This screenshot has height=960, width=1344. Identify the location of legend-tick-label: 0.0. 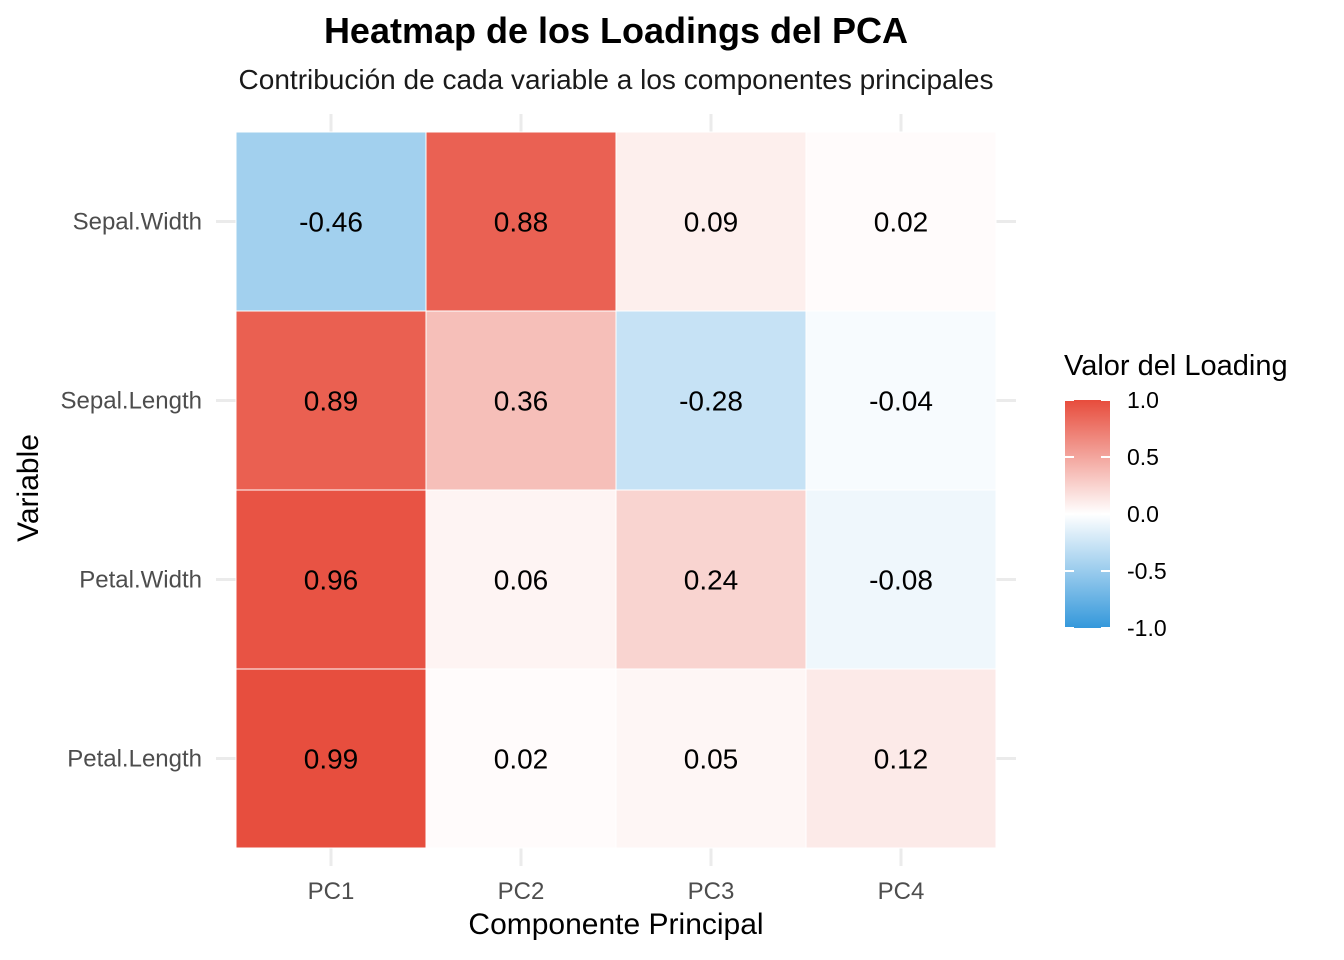
(1143, 514).